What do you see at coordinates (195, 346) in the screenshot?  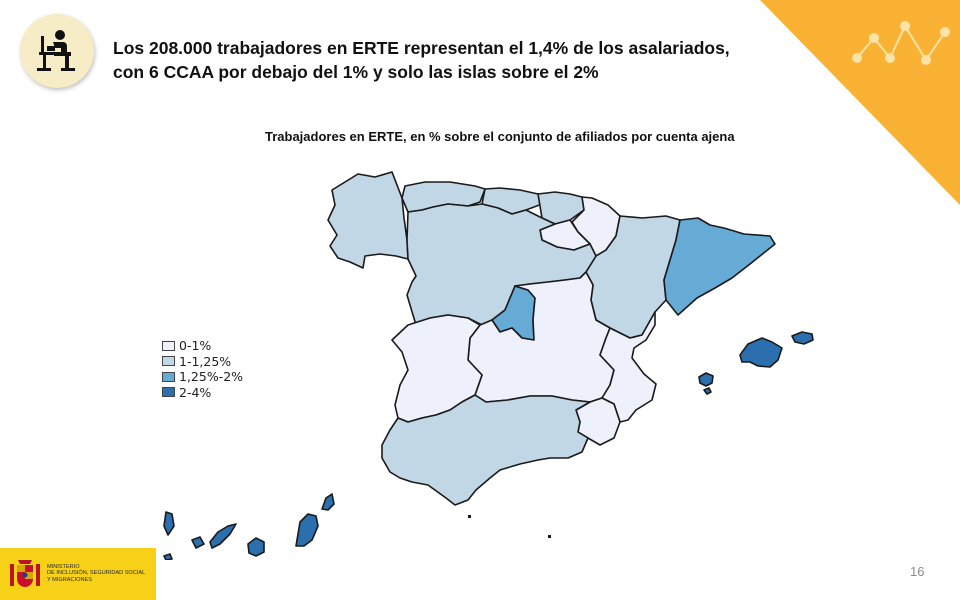 I see `legend-label: 0-1%` at bounding box center [195, 346].